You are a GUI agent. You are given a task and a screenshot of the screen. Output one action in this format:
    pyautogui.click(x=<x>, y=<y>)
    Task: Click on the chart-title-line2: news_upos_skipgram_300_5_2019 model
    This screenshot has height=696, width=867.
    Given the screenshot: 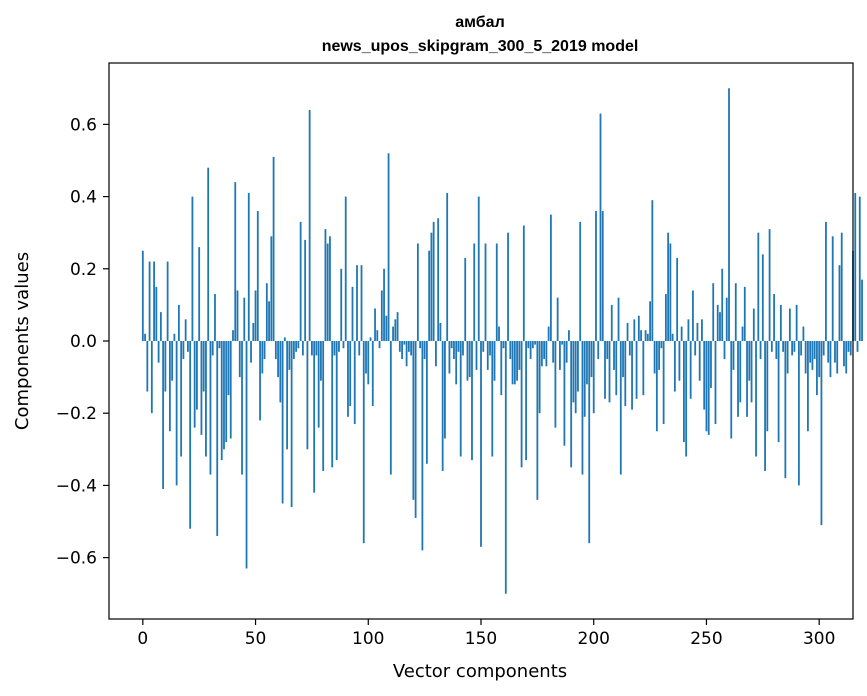 What is the action you would take?
    pyautogui.click(x=480, y=46)
    